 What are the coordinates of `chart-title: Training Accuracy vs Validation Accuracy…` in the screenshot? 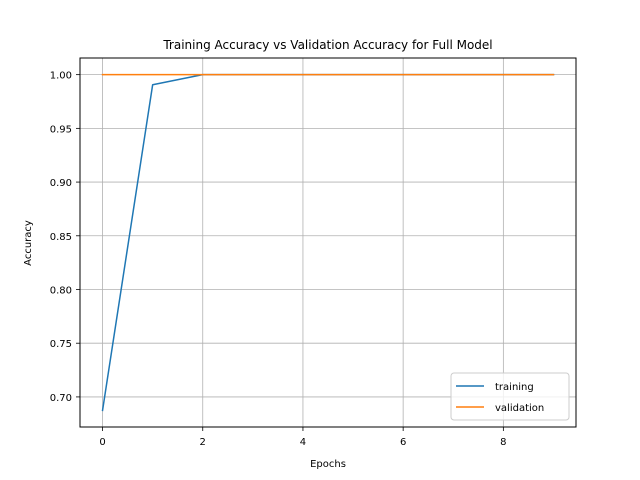 It's located at (327, 45).